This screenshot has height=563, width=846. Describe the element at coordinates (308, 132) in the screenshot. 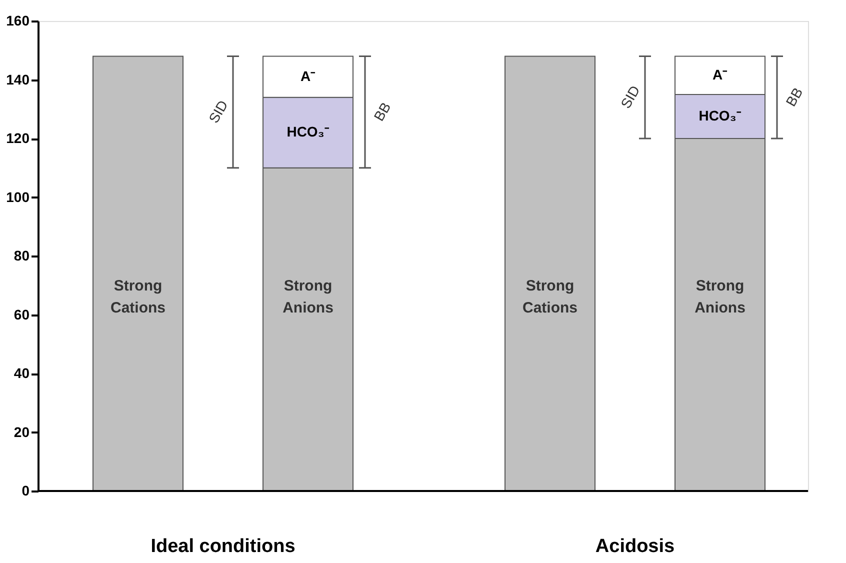

I see `text: HCO₃⁻` at that location.